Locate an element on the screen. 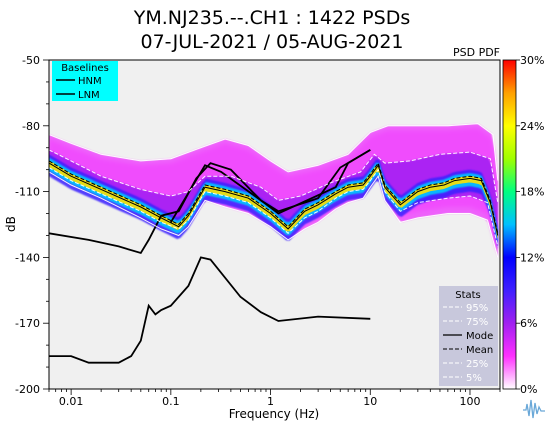 This screenshot has width=550, height=425. colorbar-title: PSD PDF is located at coordinates (476, 52).